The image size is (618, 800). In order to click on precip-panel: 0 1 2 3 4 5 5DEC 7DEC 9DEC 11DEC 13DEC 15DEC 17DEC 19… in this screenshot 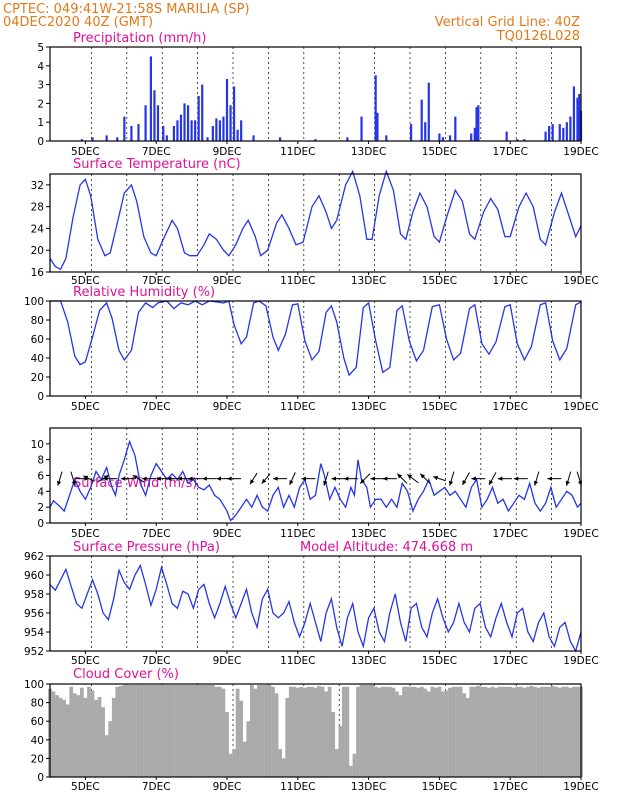, I will do `click(317, 94)`.